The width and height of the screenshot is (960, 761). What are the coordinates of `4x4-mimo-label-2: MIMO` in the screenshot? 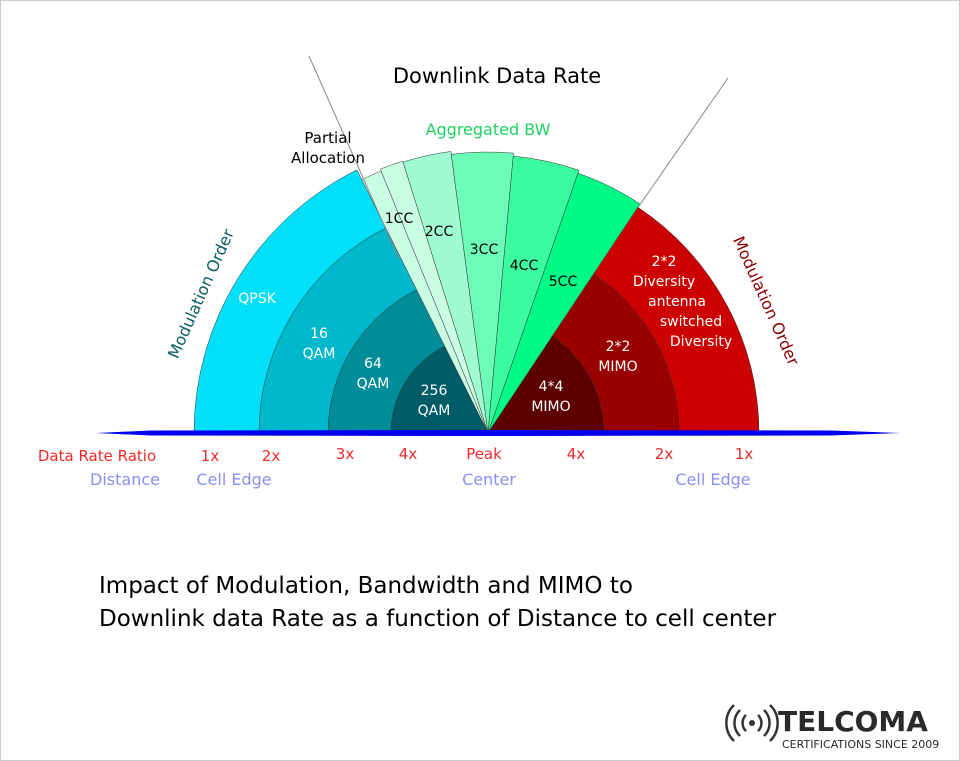 It's located at (550, 407).